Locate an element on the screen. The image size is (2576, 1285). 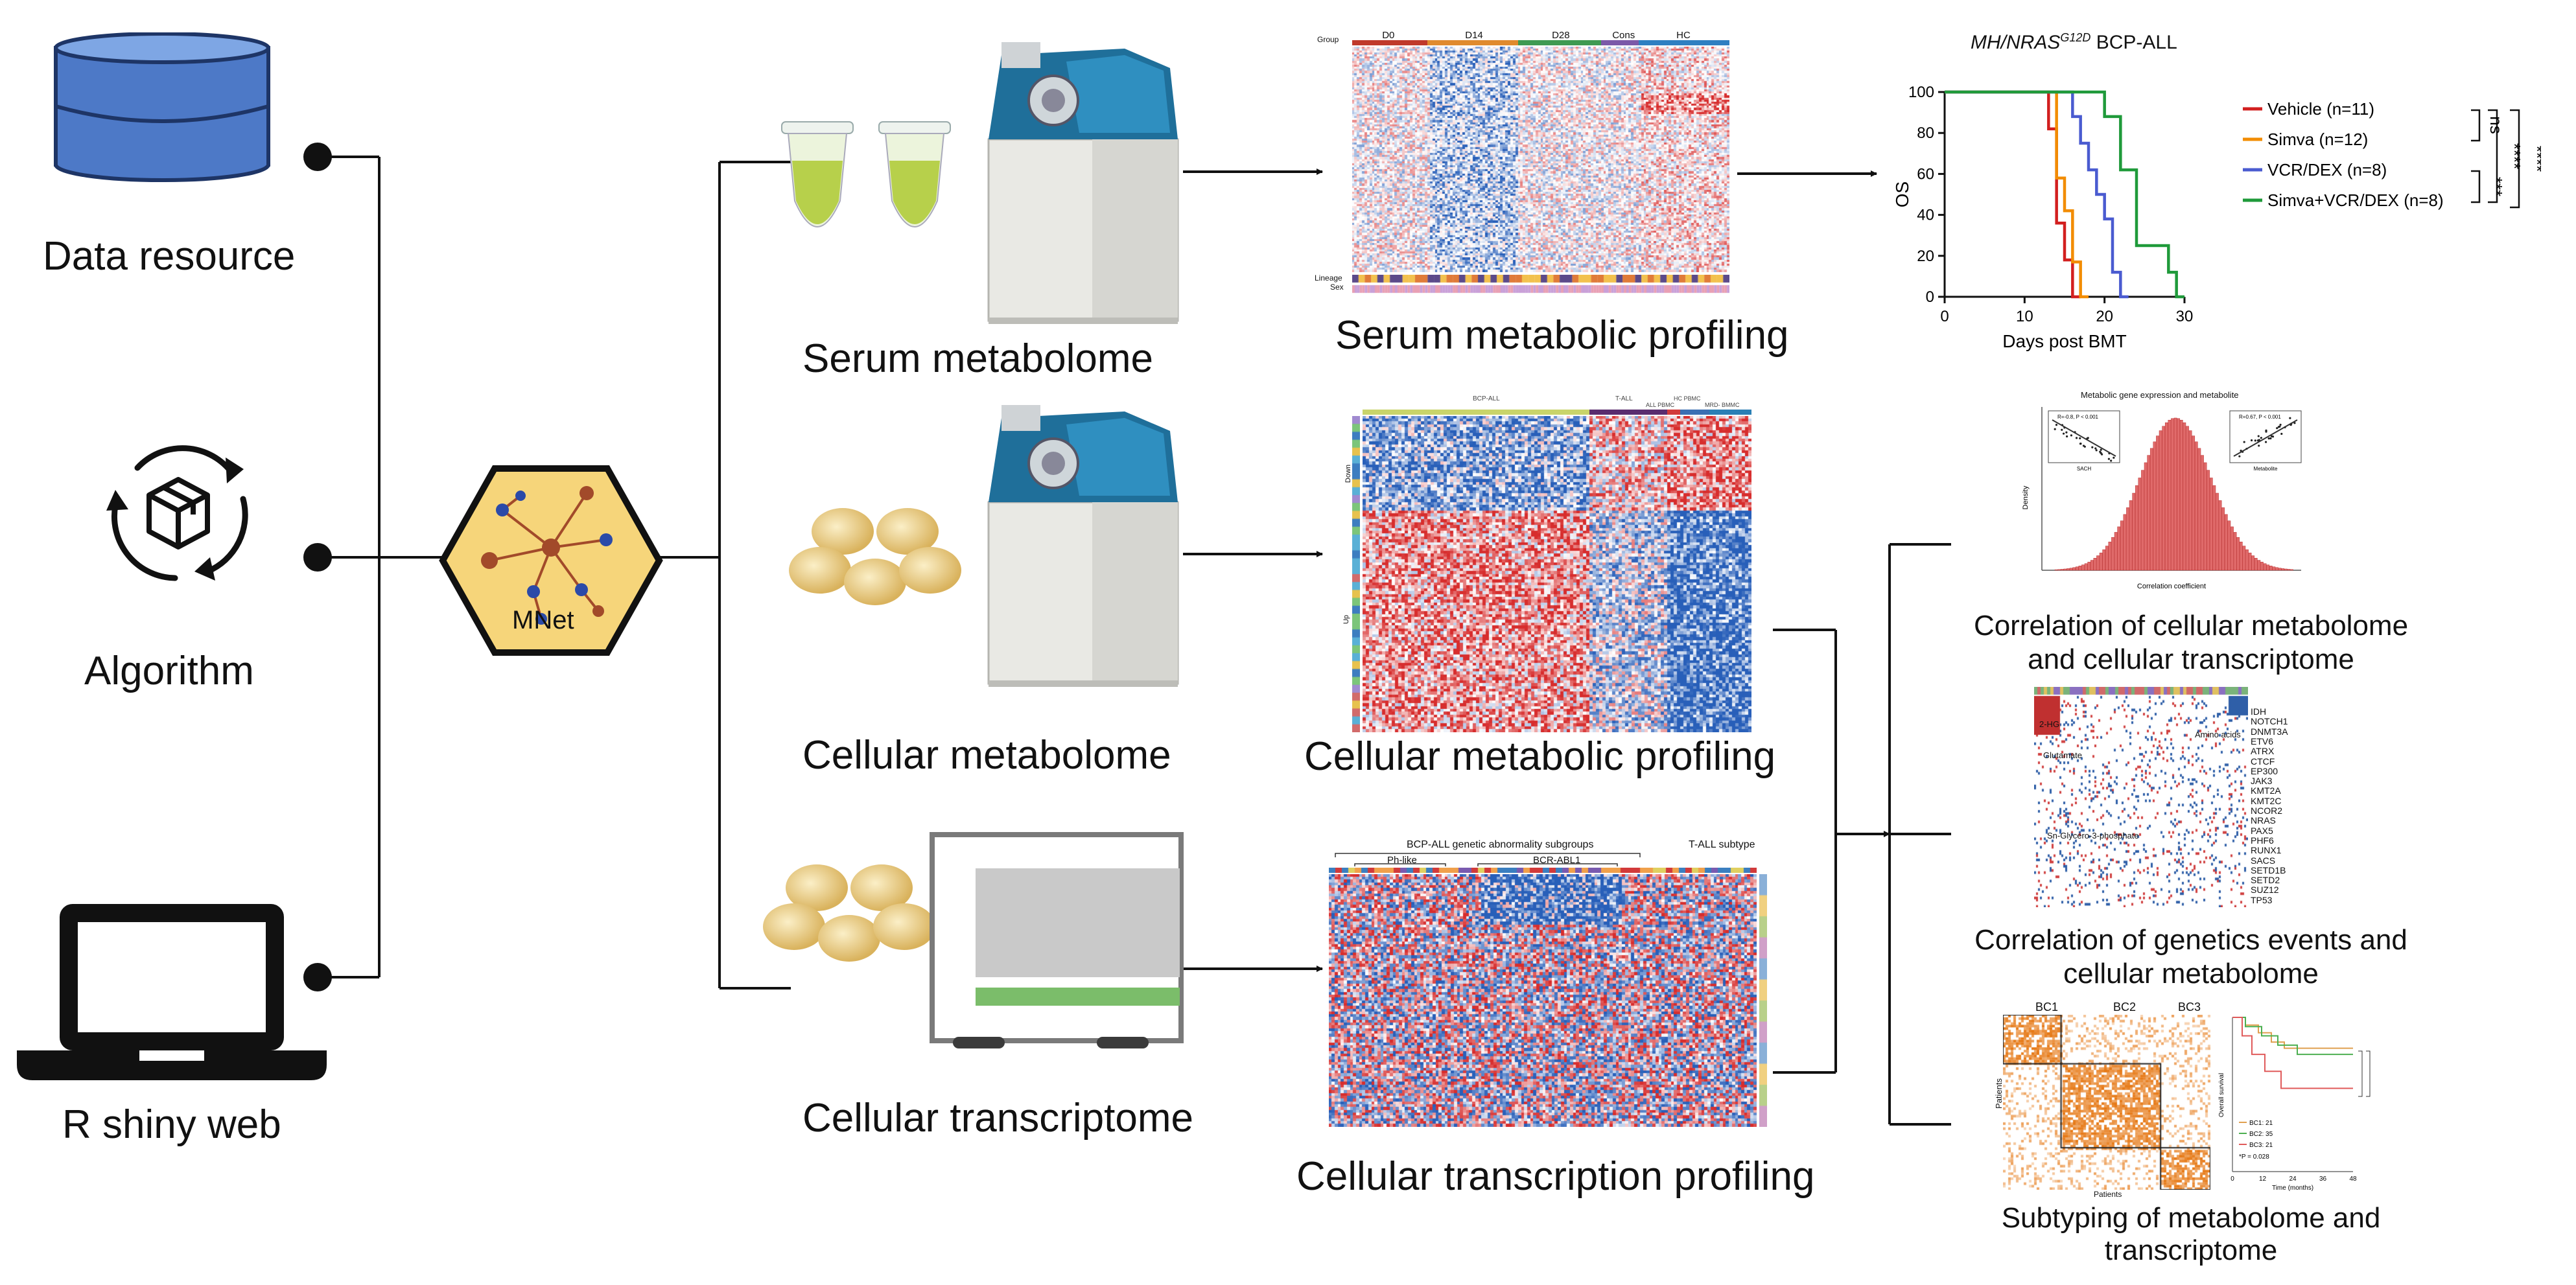
cell-group-bcp: BCP-ALL is located at coordinates (1486, 398).